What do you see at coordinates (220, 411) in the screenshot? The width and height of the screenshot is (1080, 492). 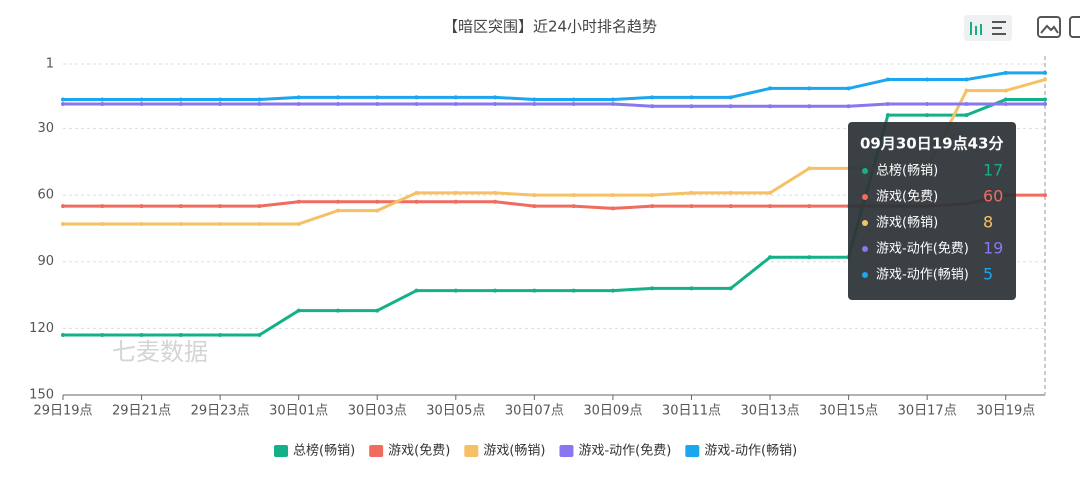 I see `x-tick-label: 29日23点` at bounding box center [220, 411].